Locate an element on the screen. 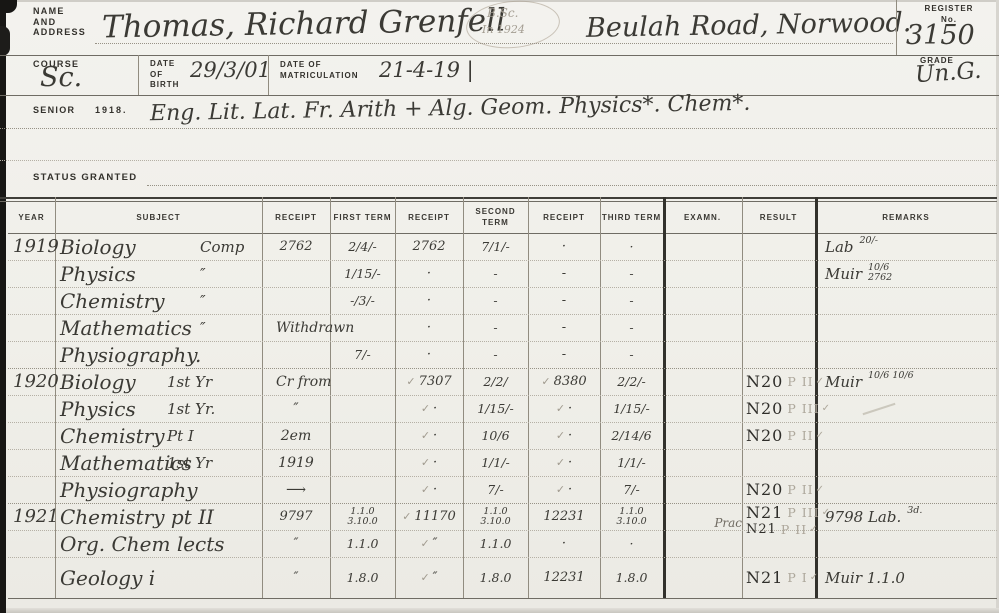 The image size is (999, 613). register-divider is located at coordinates (896, 27).